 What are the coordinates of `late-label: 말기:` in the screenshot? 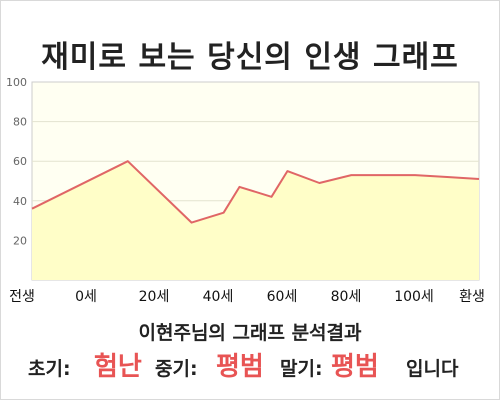 It's located at (301, 369).